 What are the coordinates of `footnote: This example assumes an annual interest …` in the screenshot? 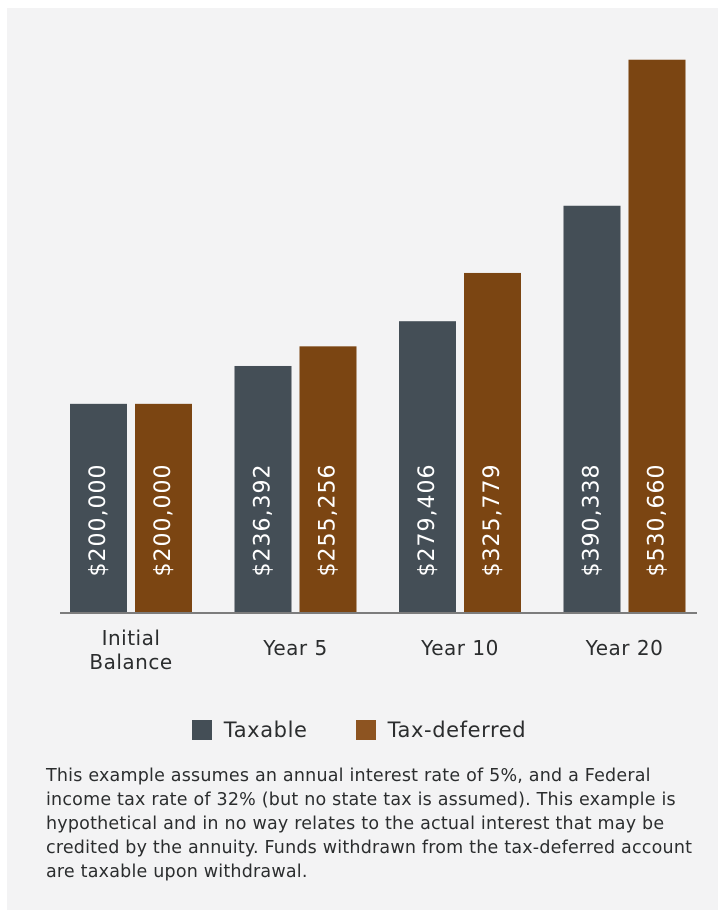 It's located at (369, 824).